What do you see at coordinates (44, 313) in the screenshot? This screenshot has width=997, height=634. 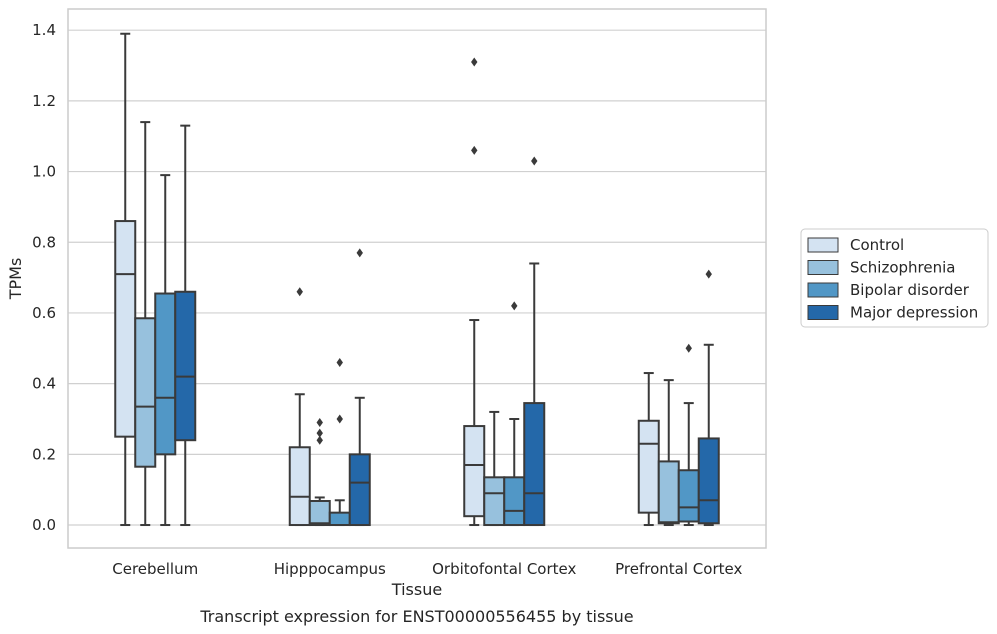 I see `y-tick-label: 0.6` at bounding box center [44, 313].